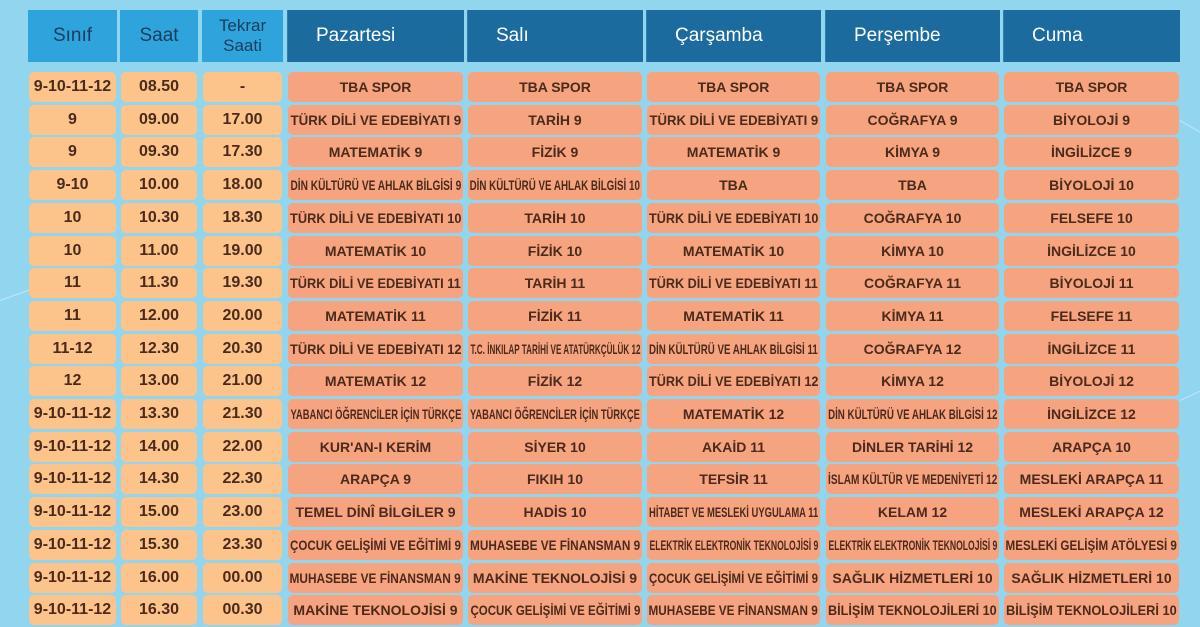 The image size is (1200, 627). I want to click on cell-text: COĞRAFYA 12, so click(912, 348).